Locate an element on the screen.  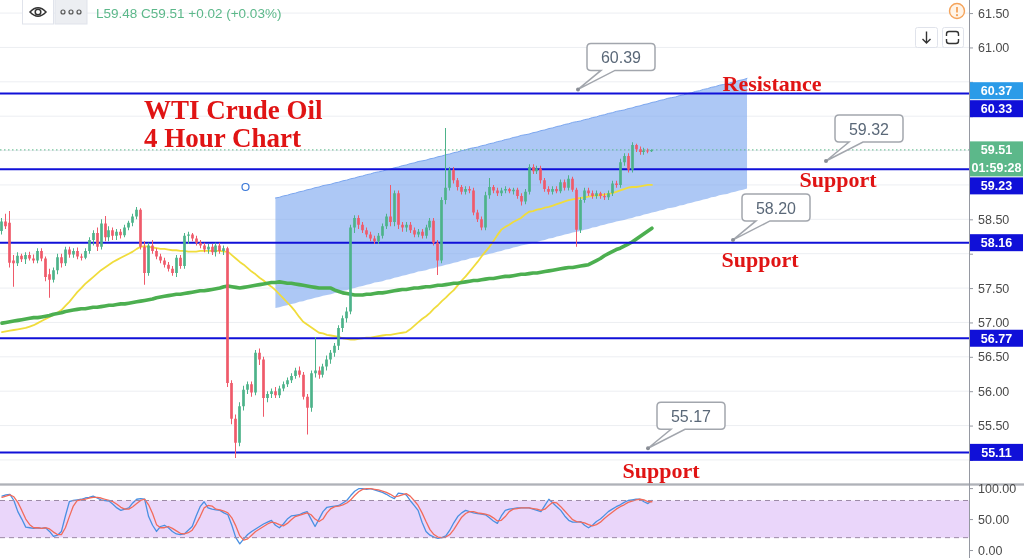
y-tick-label: 56.50 is located at coordinates (994, 357).